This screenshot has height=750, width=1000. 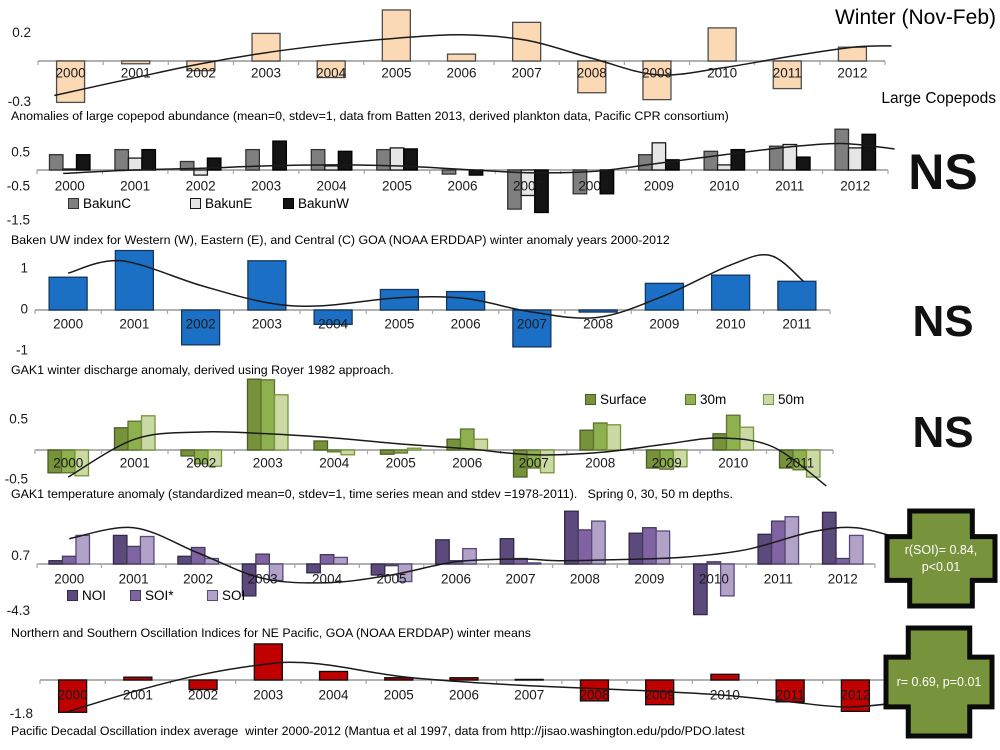 I want to click on noi-swatch, so click(x=72, y=595).